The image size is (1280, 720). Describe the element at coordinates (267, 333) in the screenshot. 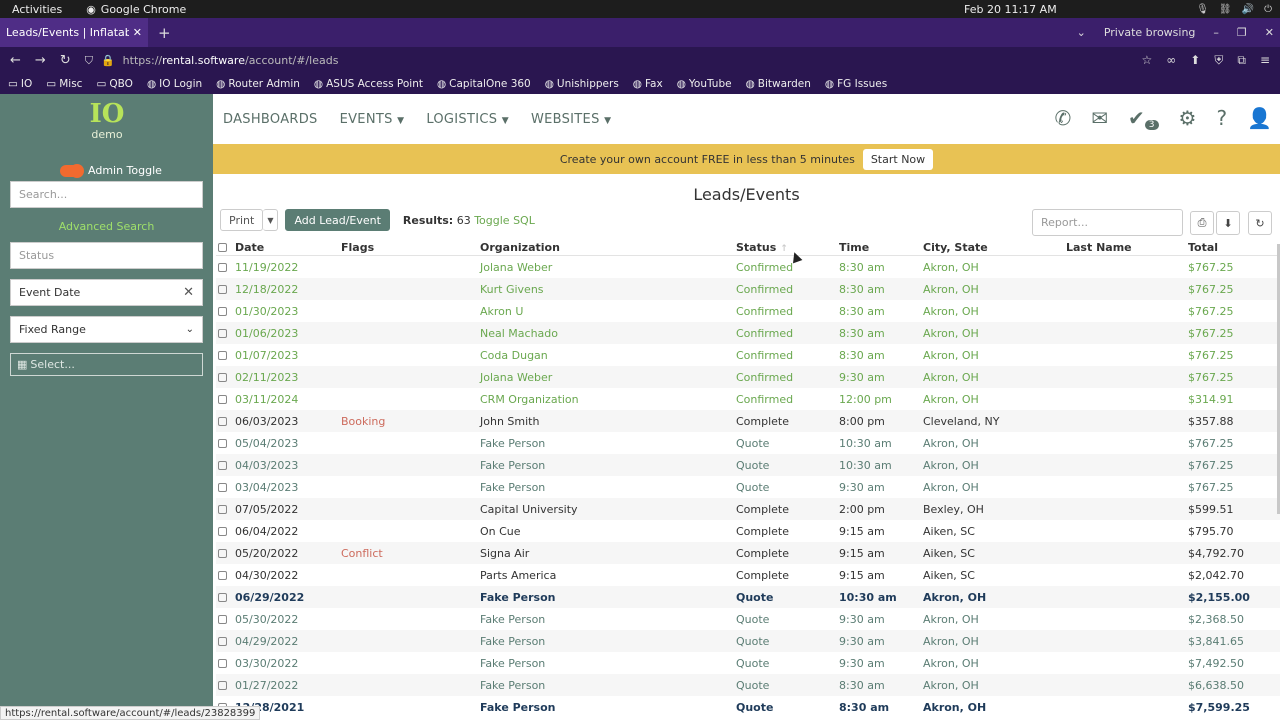

I see `cell-date: 01/06/2023` at that location.